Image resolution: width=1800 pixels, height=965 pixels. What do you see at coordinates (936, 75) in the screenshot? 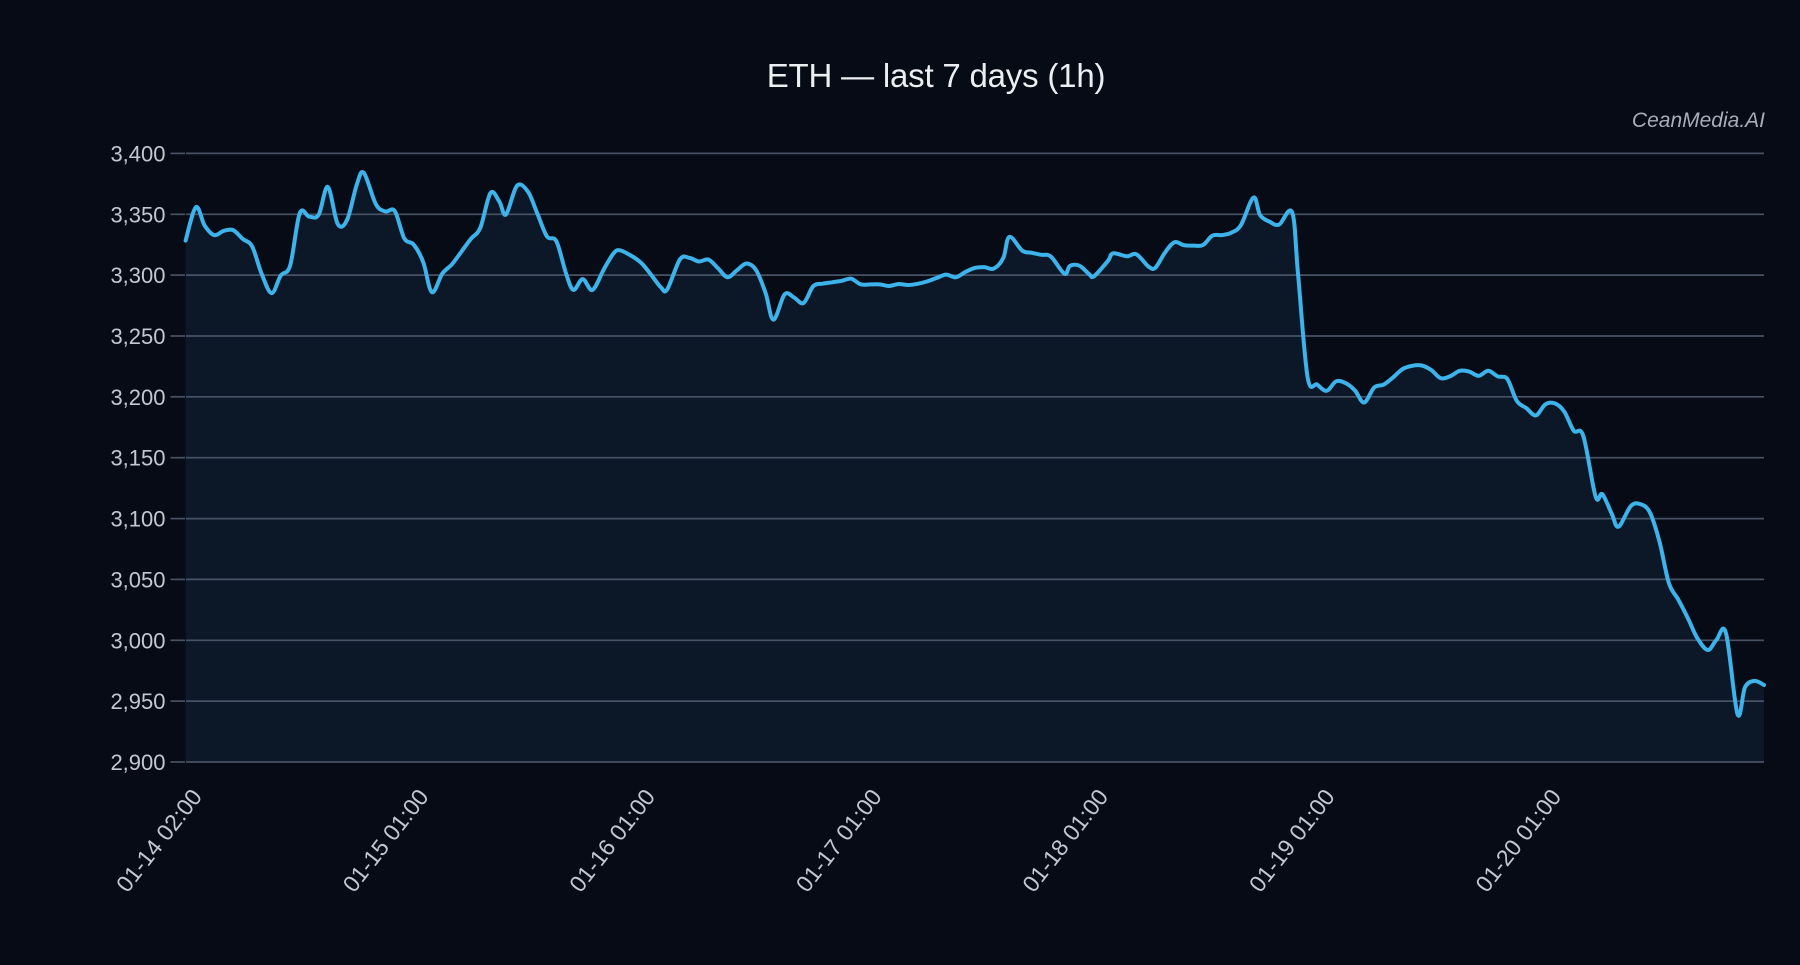
I see `svg-text: ETH — last 7 days (1h)` at bounding box center [936, 75].